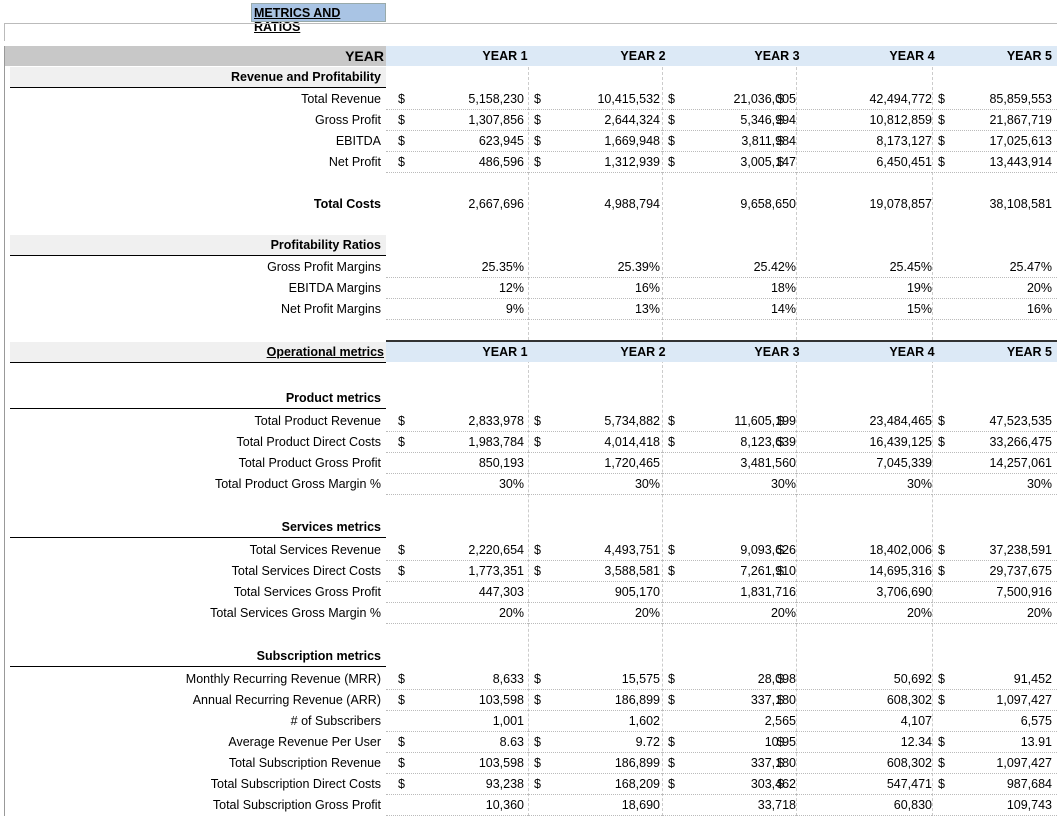  Describe the element at coordinates (496, 204) in the screenshot. I see `total-costs-row-value-1: 2,667,696` at that location.